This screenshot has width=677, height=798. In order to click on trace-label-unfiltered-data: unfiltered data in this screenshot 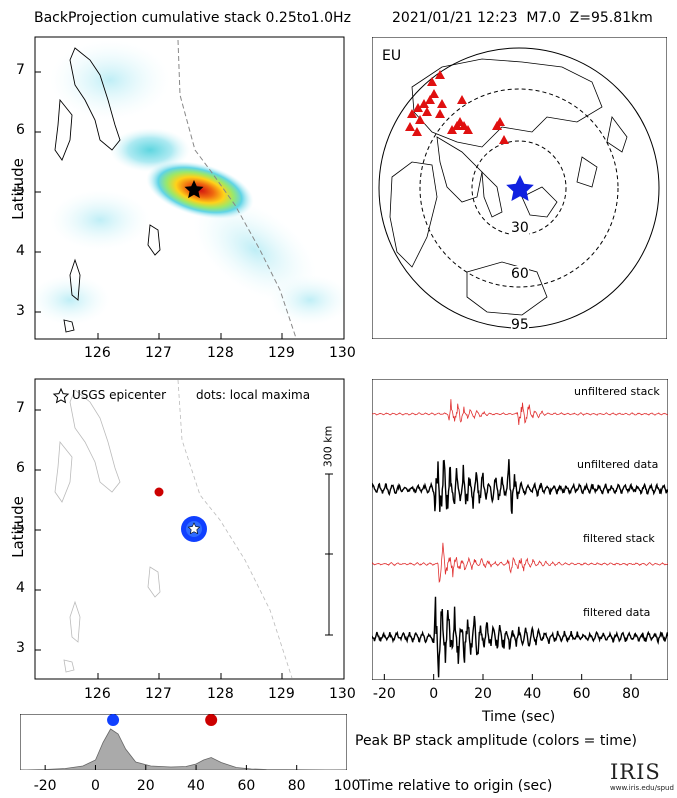, I will do `click(618, 464)`.